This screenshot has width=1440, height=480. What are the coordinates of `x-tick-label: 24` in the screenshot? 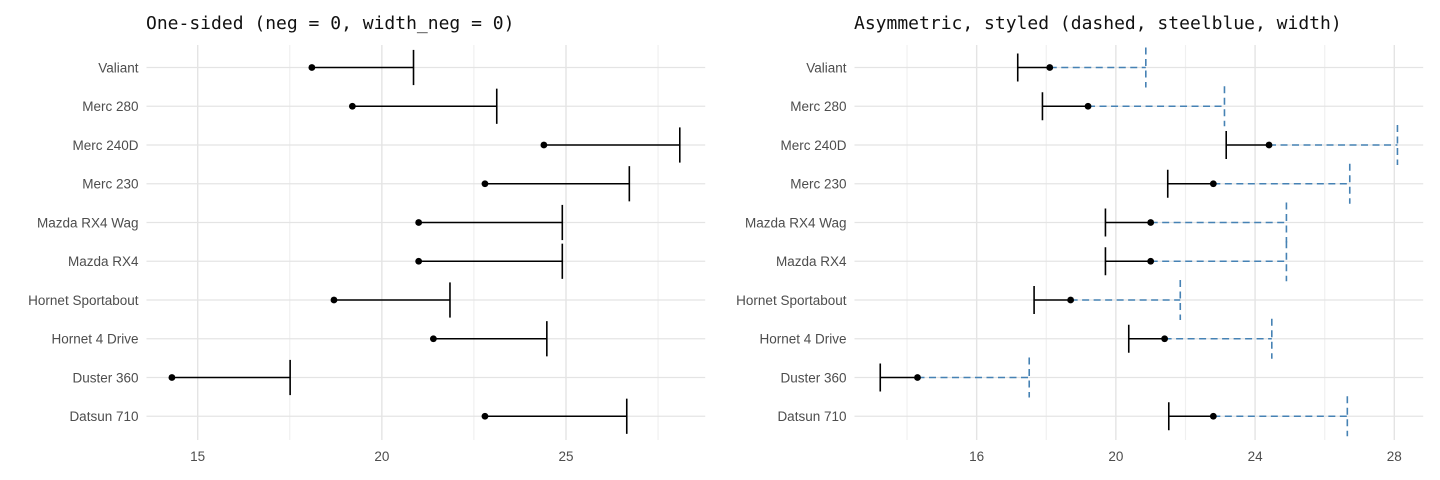 It's located at (1256, 456).